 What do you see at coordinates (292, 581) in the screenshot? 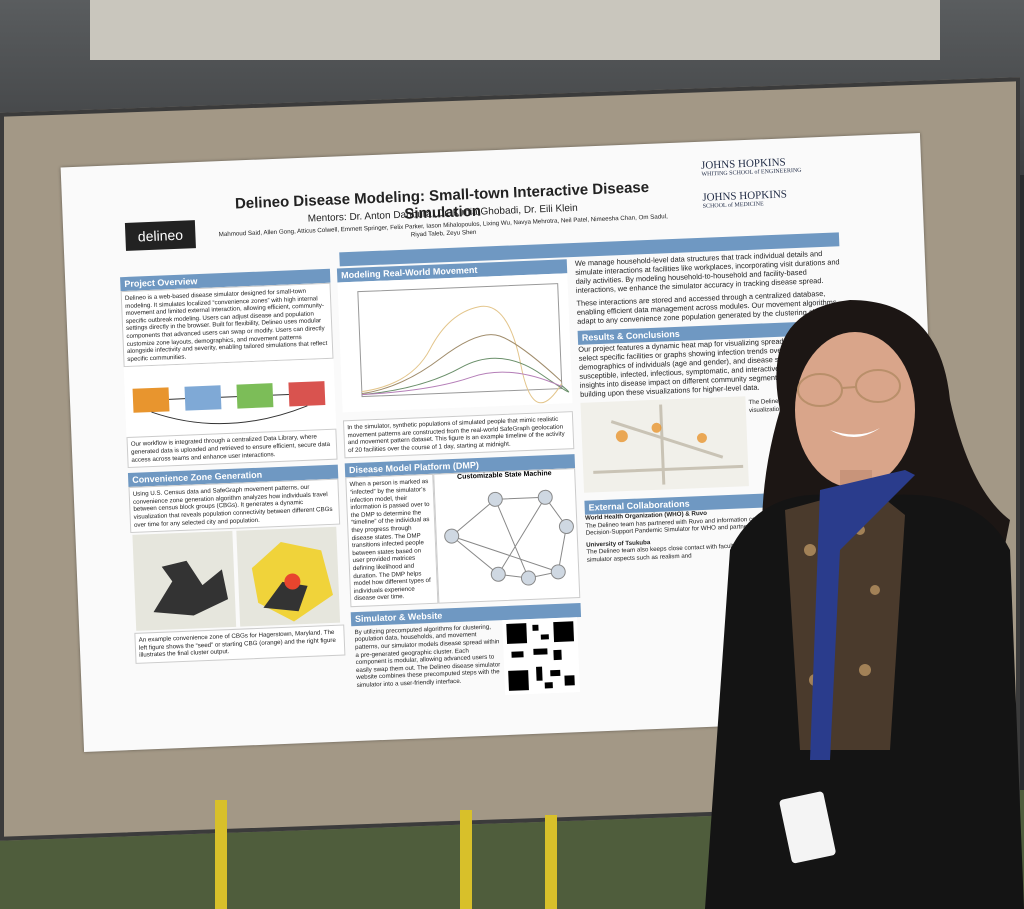
I see `seed-cbg` at bounding box center [292, 581].